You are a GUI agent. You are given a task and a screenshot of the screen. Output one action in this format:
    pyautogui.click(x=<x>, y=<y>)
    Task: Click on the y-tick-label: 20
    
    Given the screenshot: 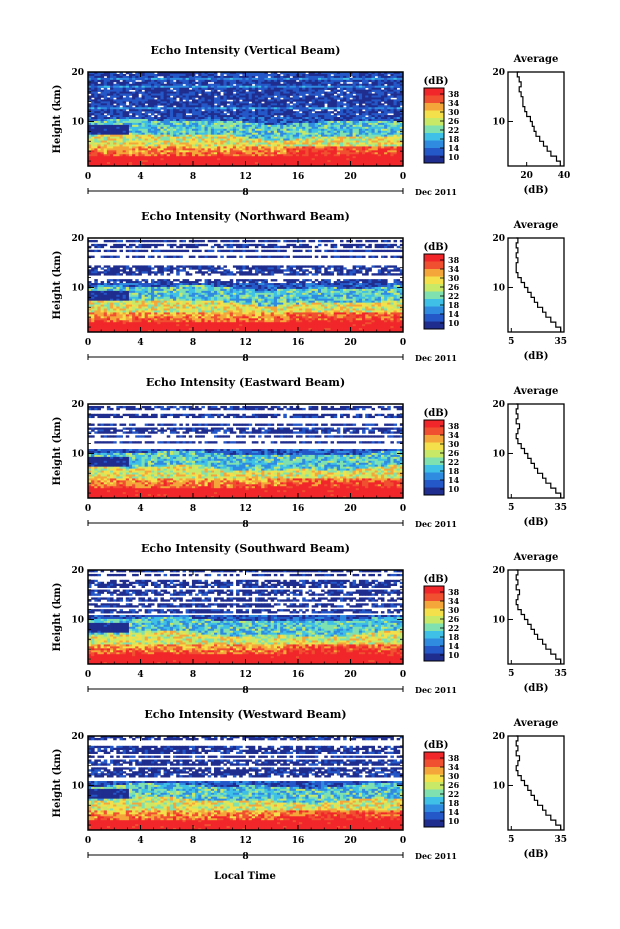 What is the action you would take?
    pyautogui.click(x=77, y=73)
    